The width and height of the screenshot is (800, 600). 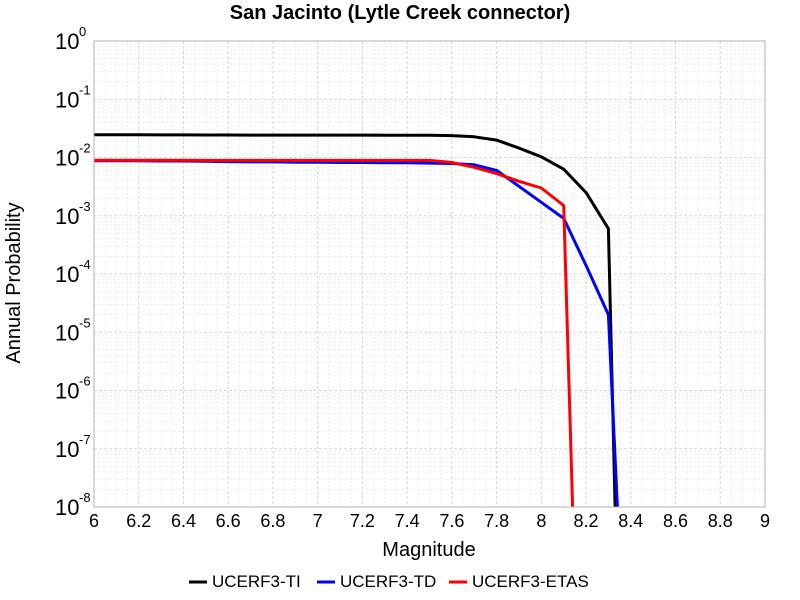 I want to click on y-tick-label: 10 0, so click(x=70, y=39).